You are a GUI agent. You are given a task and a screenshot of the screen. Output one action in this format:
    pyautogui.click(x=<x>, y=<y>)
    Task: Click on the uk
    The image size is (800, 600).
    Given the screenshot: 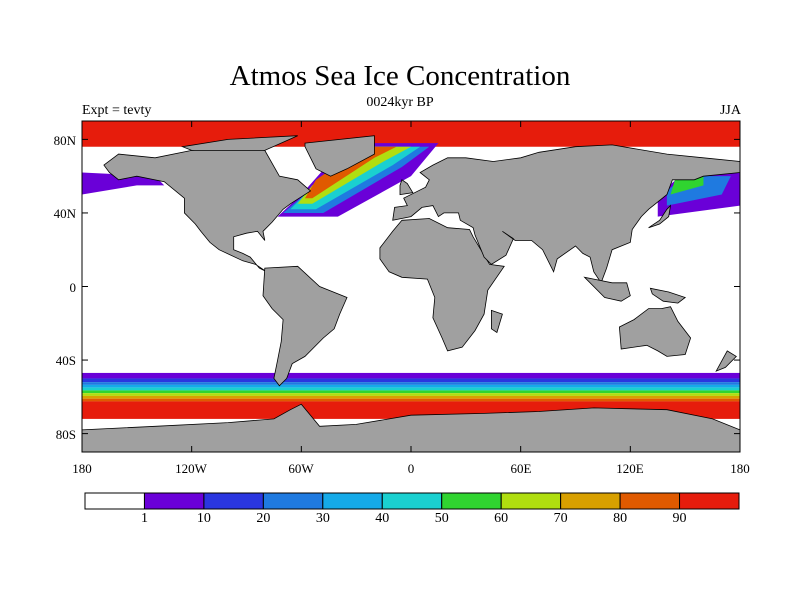 What is the action you would take?
    pyautogui.click(x=406, y=187)
    